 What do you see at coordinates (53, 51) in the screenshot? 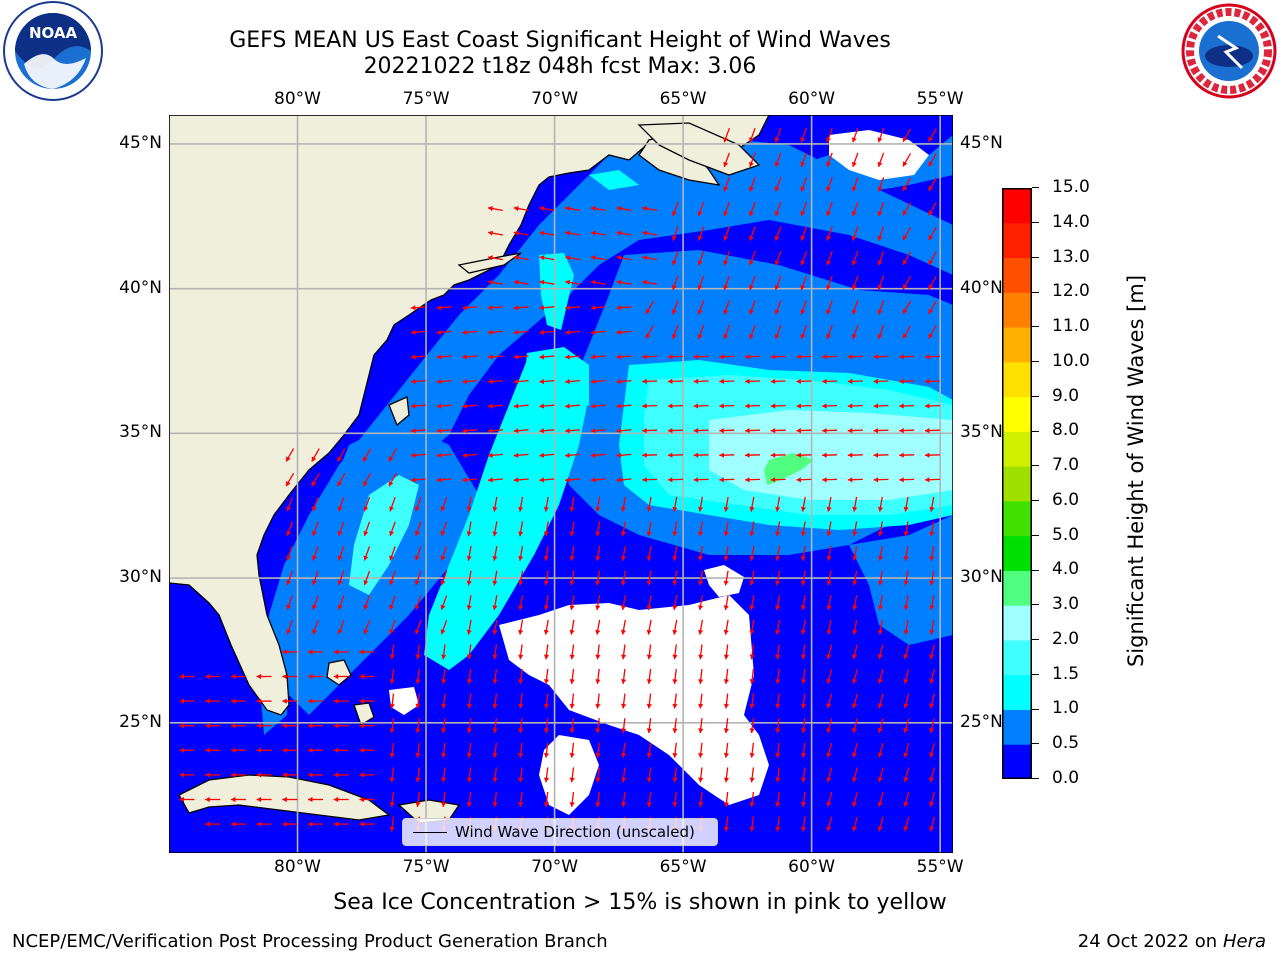
I see `noaa-logo: NOAA` at bounding box center [53, 51].